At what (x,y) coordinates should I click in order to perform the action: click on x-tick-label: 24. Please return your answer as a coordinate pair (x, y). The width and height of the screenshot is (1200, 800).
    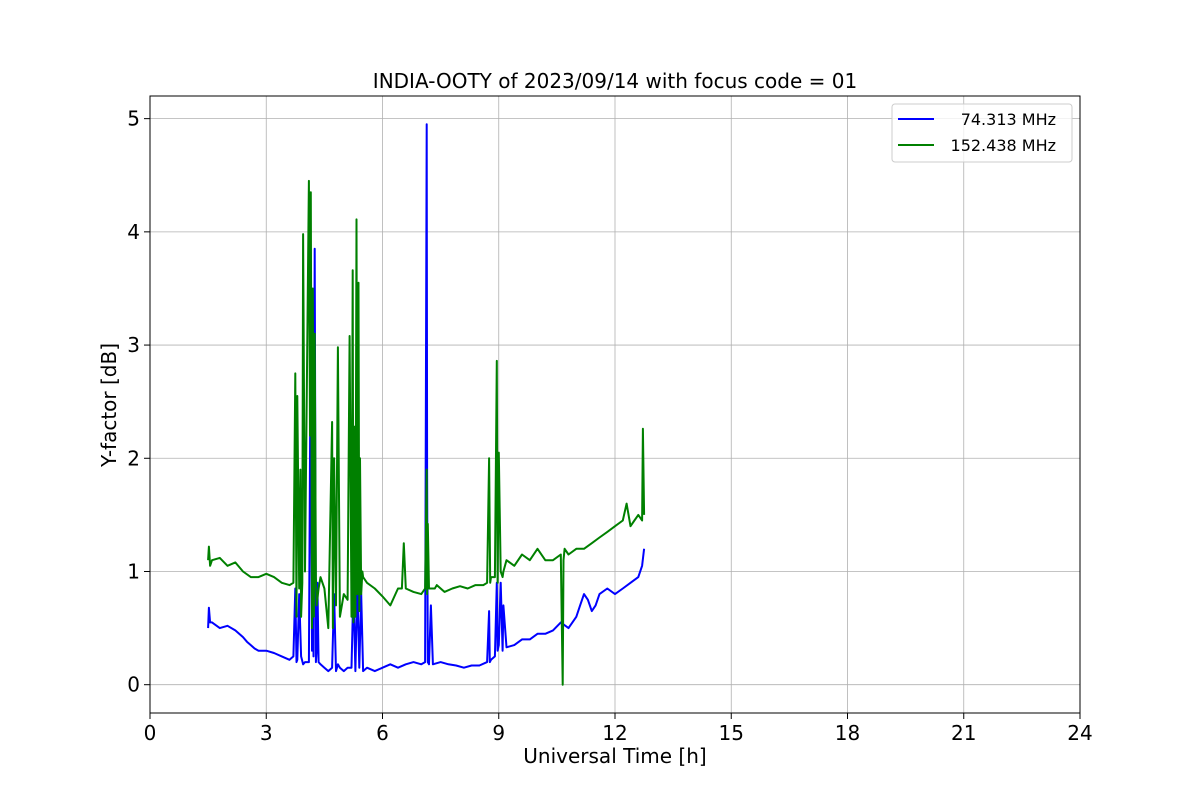
    Looking at the image, I should click on (1079, 733).